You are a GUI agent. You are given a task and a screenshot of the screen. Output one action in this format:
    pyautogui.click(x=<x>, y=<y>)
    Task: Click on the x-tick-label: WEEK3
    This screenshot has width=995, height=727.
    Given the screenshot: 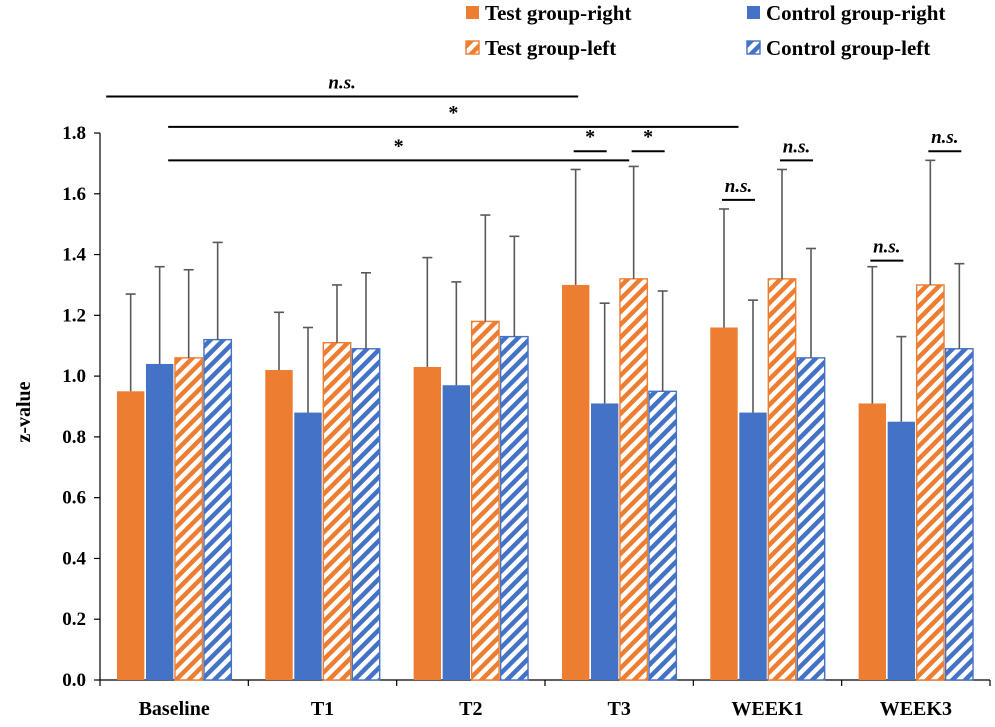 What is the action you would take?
    pyautogui.click(x=916, y=709)
    